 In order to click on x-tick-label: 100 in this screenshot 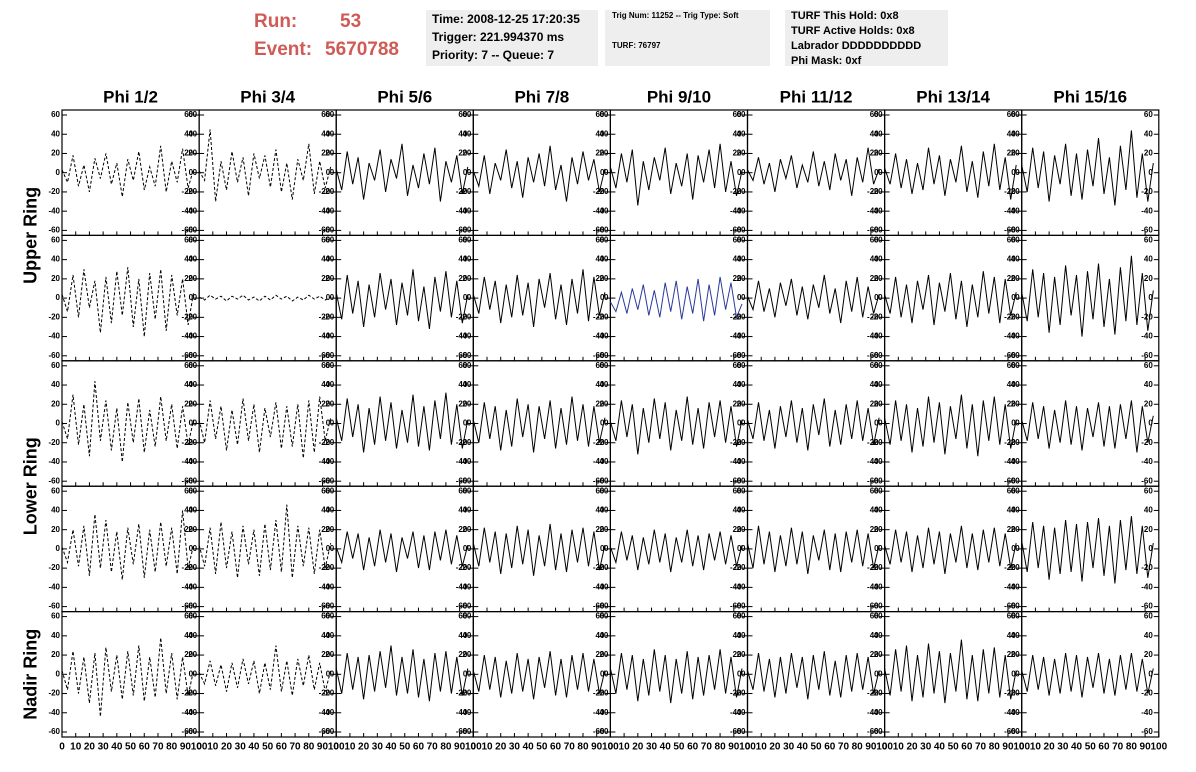, I will do `click(610, 747)`.